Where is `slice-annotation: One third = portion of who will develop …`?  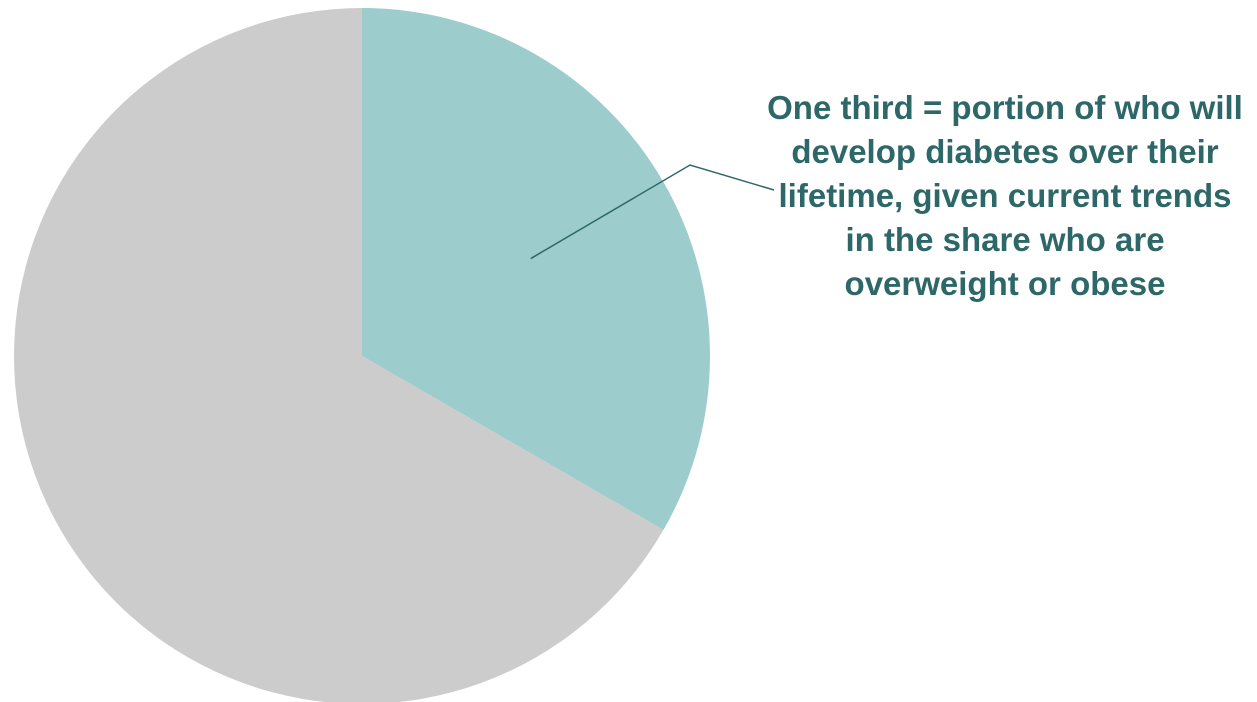 slice-annotation: One third = portion of who will develop … is located at coordinates (1005, 195).